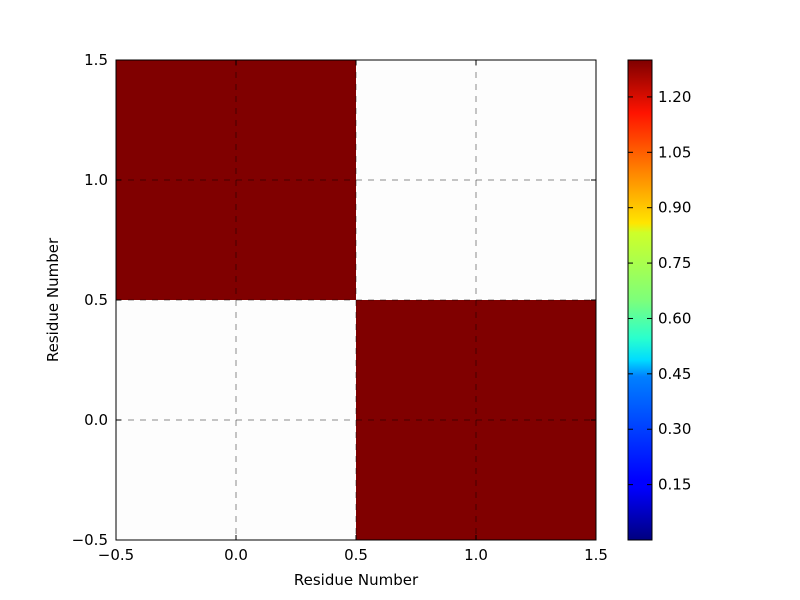 Image resolution: width=800 pixels, height=600 pixels. What do you see at coordinates (674, 485) in the screenshot?
I see `colorbar-tick-label: 0.15` at bounding box center [674, 485].